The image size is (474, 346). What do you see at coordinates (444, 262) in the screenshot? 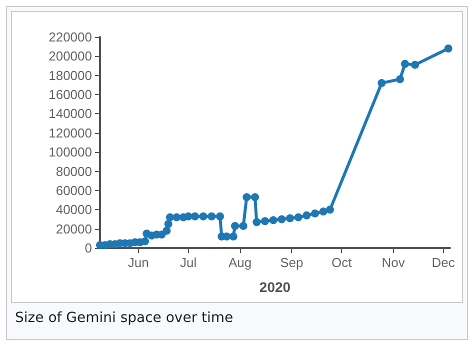
I see `x-tick-label: Dec` at bounding box center [444, 262].